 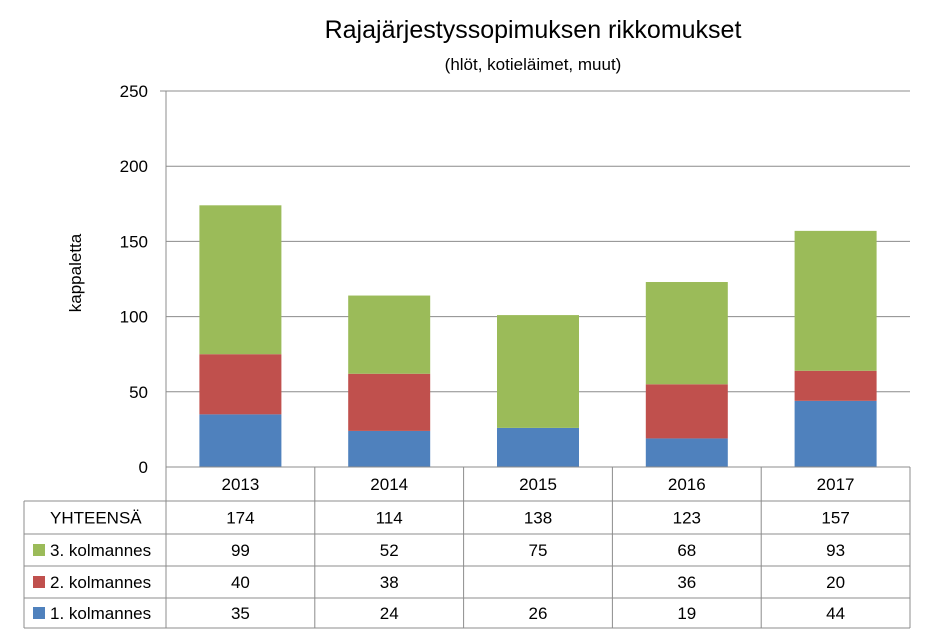 I want to click on table-cell: 138, so click(x=538, y=518).